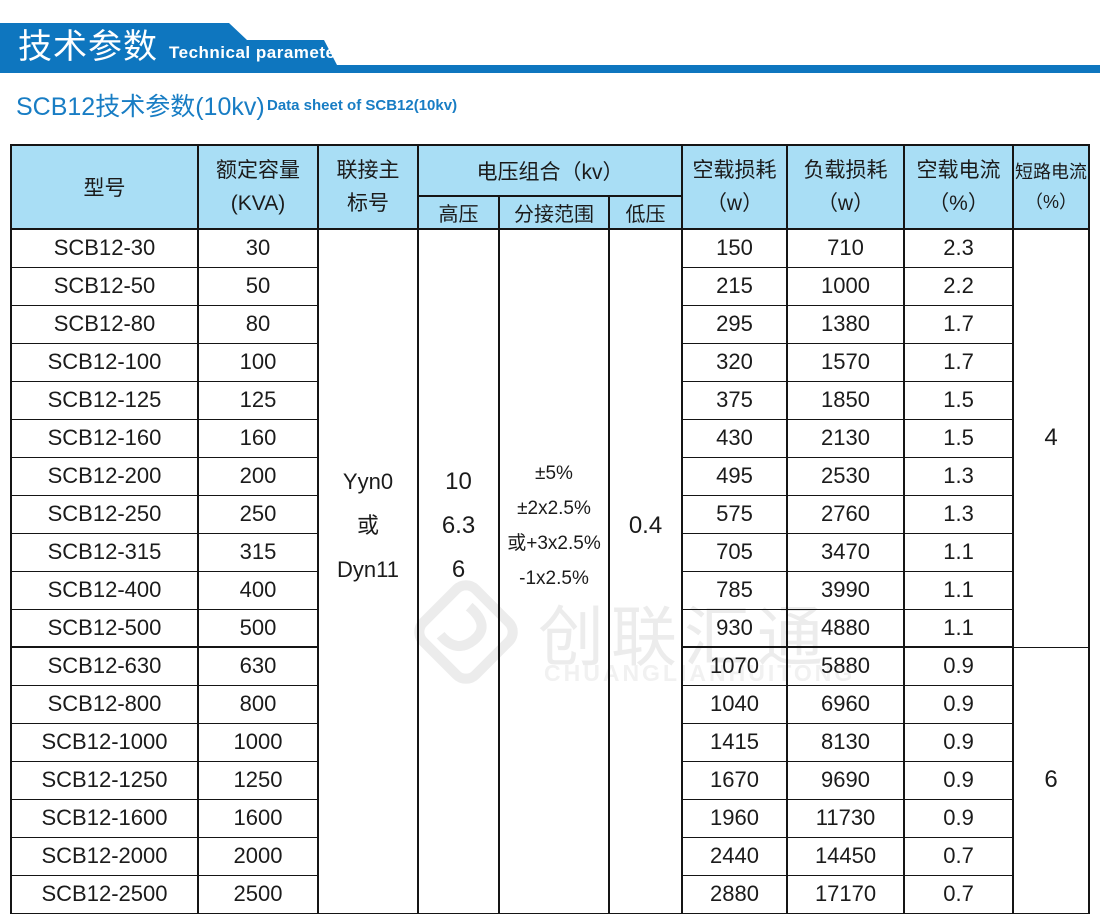 Image resolution: width=1100 pixels, height=921 pixels. Describe the element at coordinates (846, 514) in the screenshot. I see `load-loss-cell: 2760` at that location.